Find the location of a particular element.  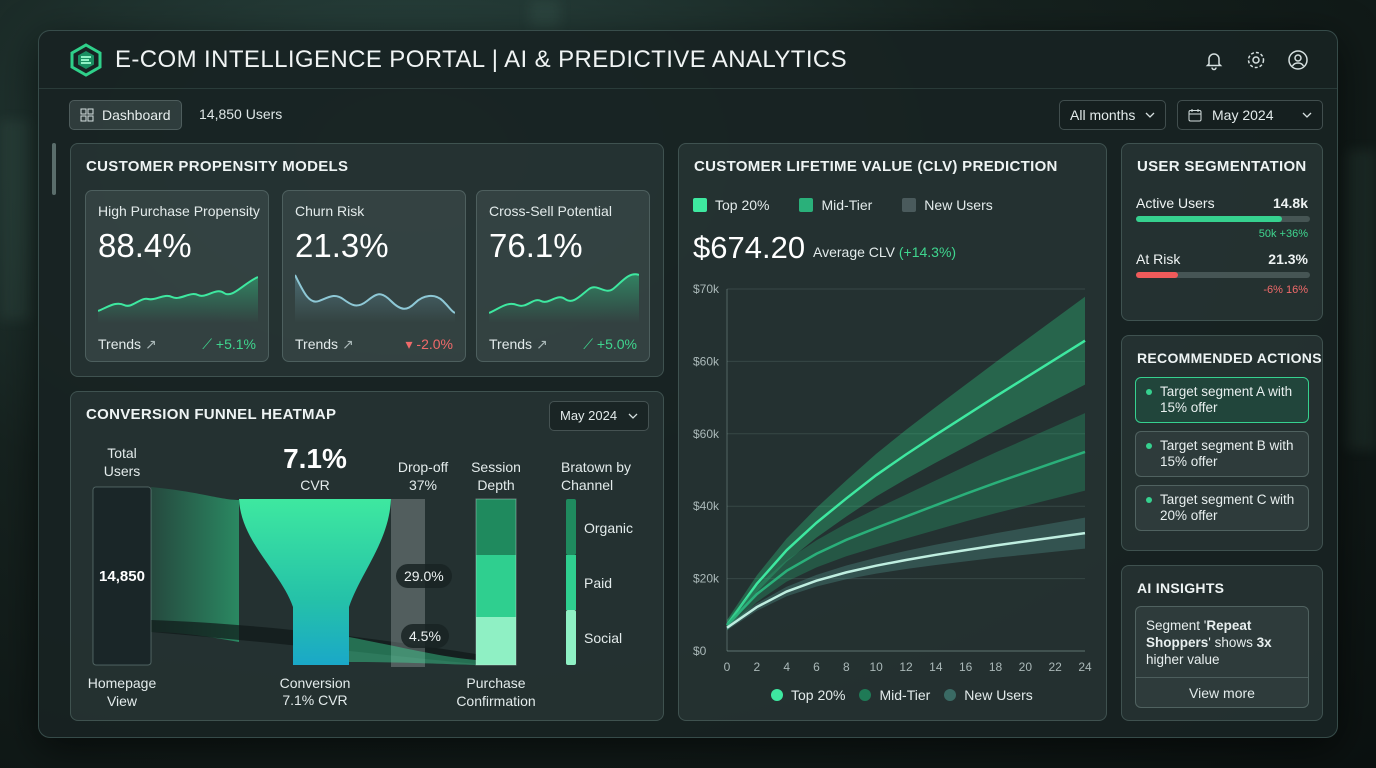

dropoff-pill: 29.0% is located at coordinates (424, 576).